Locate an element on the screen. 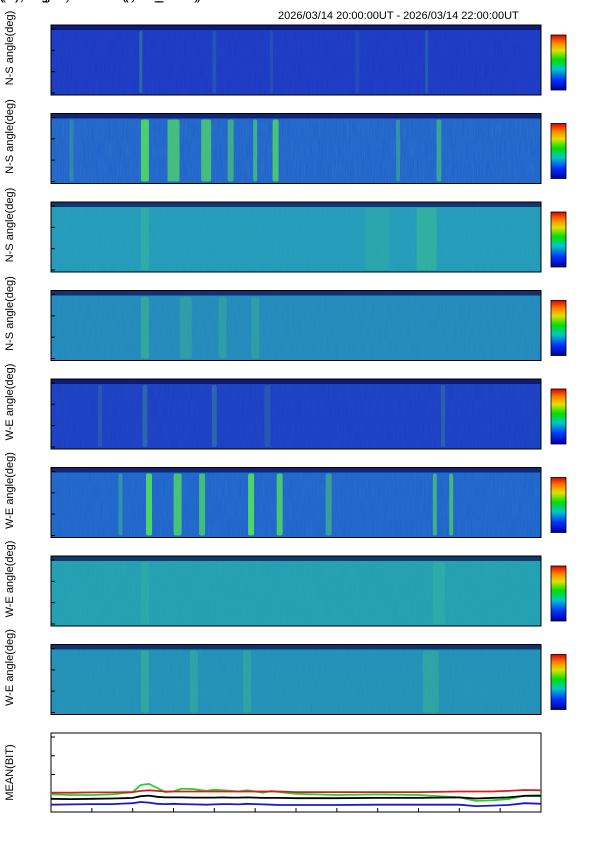 The height and width of the screenshot is (842, 595). chart-xtick-label: 2020 is located at coordinates (6, 1).